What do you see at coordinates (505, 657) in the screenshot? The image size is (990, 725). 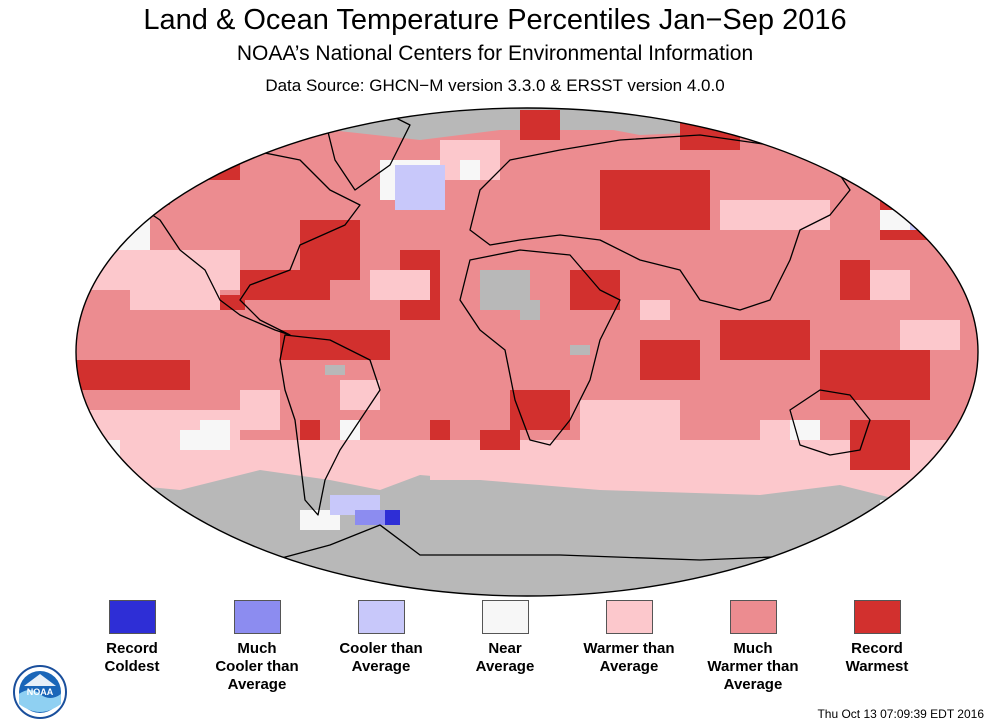 I see `legend-label-near-average: Near Average` at bounding box center [505, 657].